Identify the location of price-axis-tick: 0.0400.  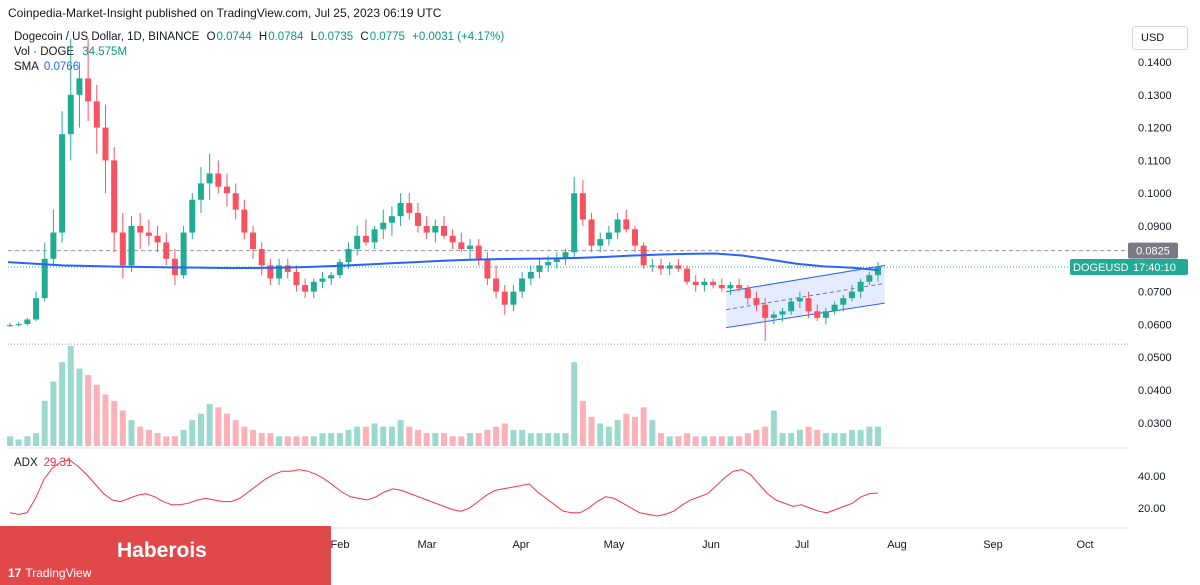
(1155, 391).